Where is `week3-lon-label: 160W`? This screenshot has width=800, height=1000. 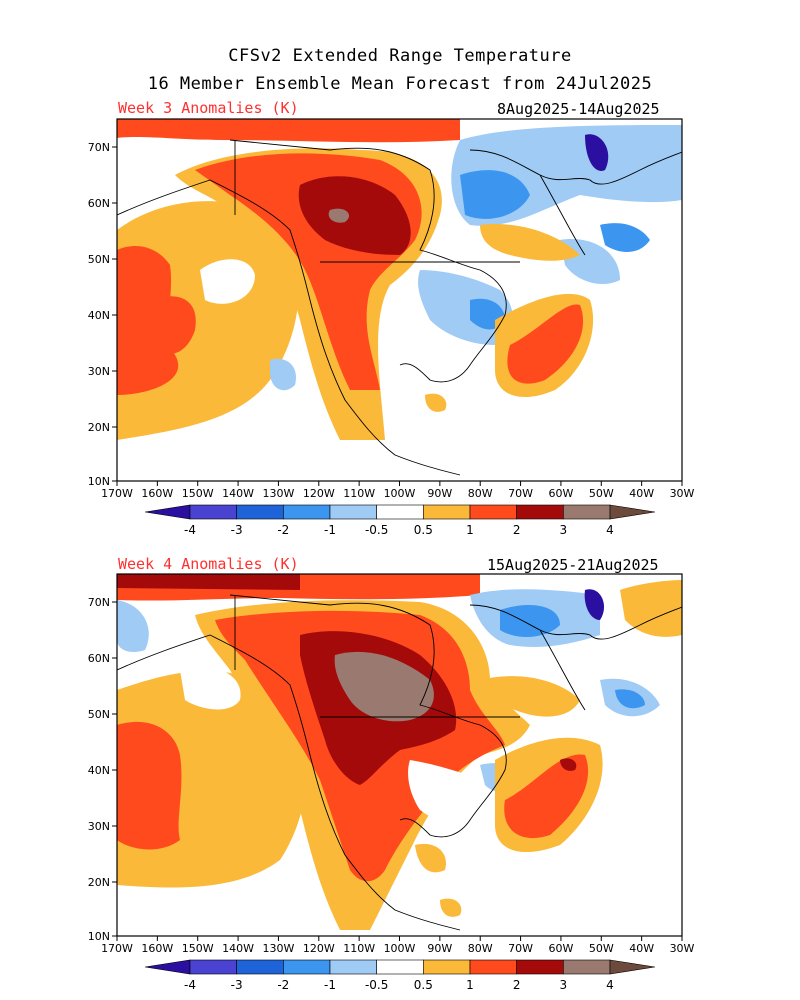
week3-lon-label: 160W is located at coordinates (157, 493).